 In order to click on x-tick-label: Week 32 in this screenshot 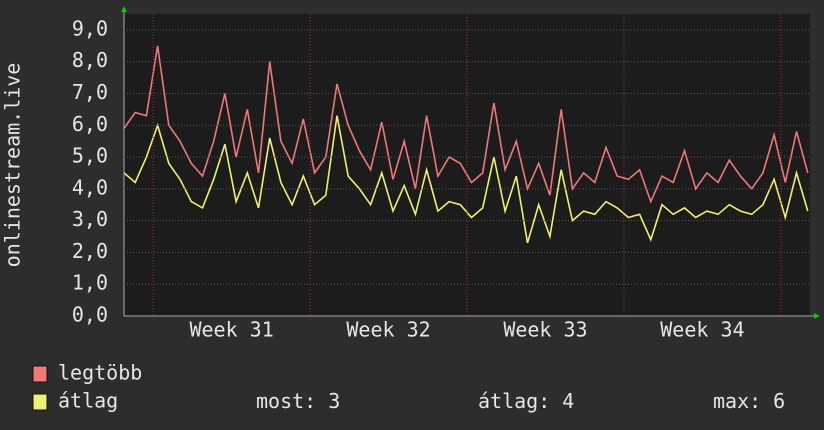, I will do `click(388, 330)`.